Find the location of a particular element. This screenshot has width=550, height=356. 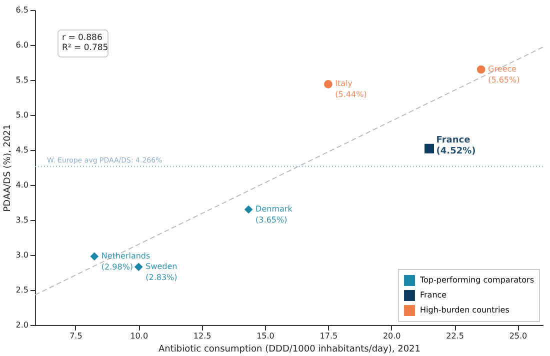

annotation: R² = 0.785 is located at coordinates (85, 48).